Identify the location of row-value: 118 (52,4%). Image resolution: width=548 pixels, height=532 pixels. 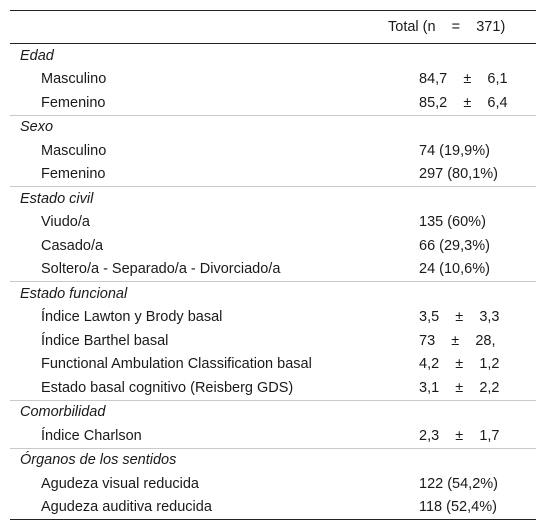
(458, 507).